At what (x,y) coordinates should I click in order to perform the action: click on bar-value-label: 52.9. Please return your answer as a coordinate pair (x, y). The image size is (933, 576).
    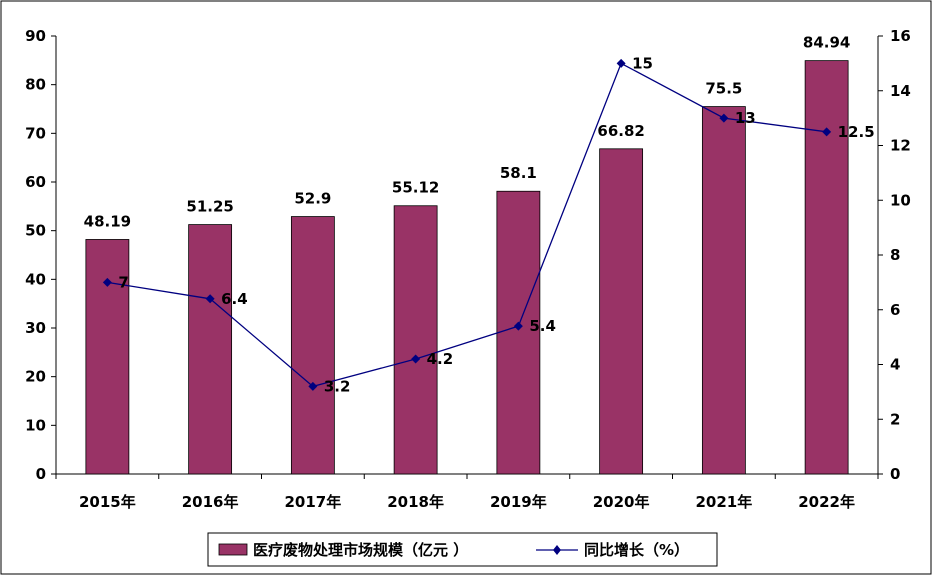
    Looking at the image, I should click on (312, 199).